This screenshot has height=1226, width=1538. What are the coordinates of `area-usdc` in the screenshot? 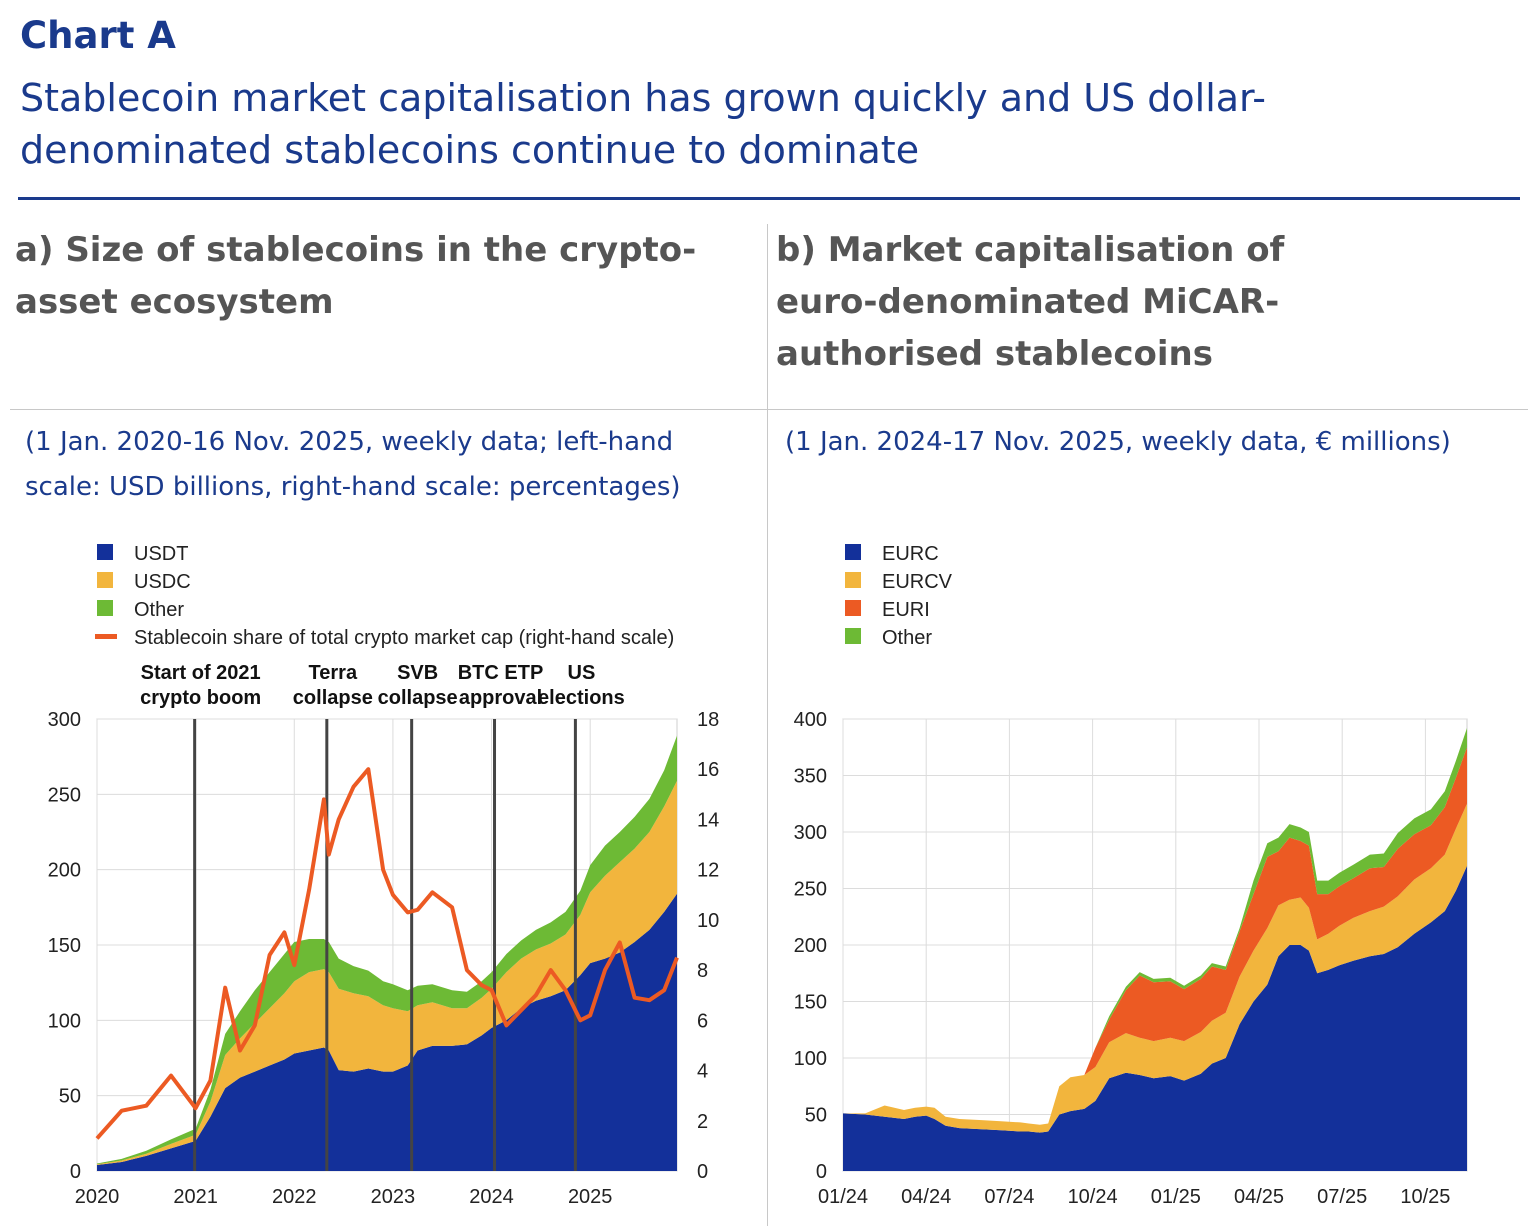 It's located at (387, 972).